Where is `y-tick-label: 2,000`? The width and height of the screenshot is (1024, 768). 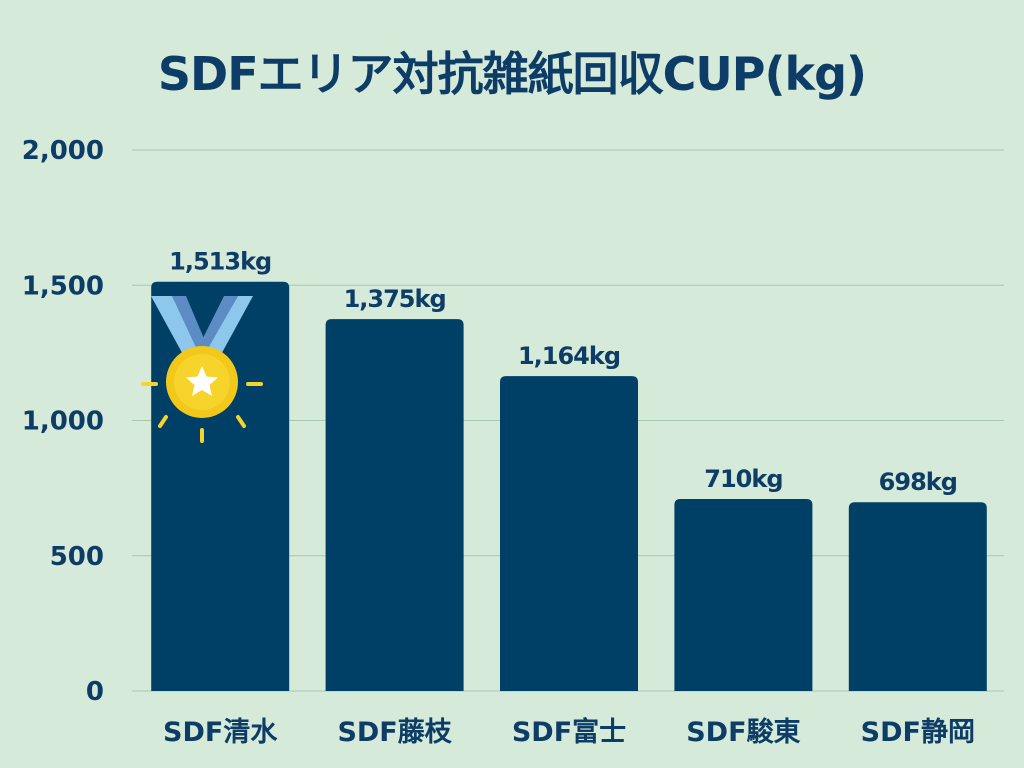
y-tick-label: 2,000 is located at coordinates (63, 151).